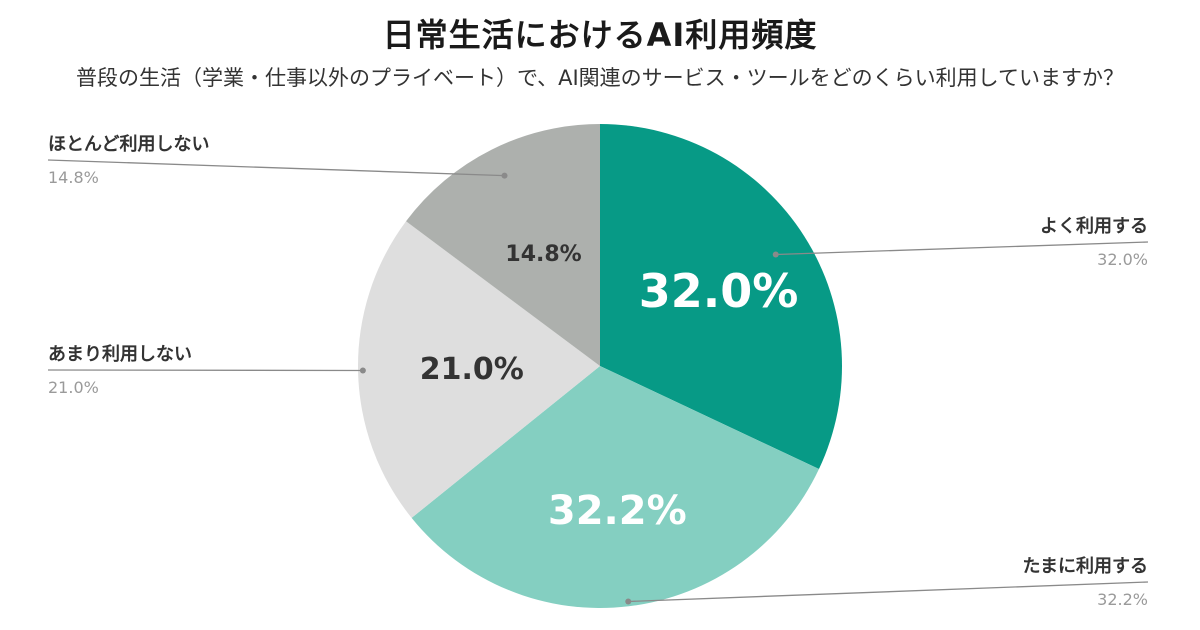  Describe the element at coordinates (128, 144) in the screenshot. I see `legend-label-4: ほとんど利用しない` at that location.